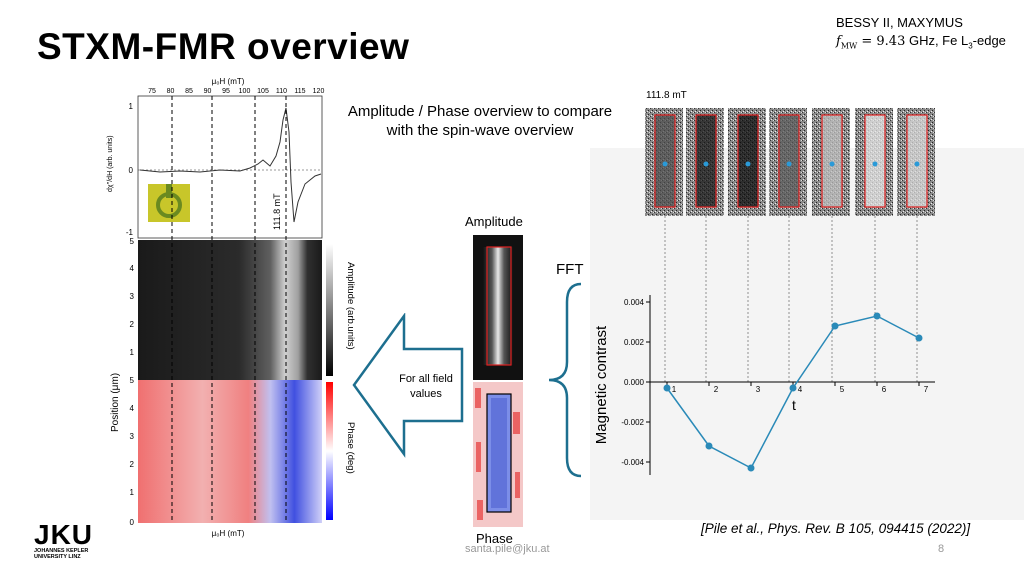 Image resolution: width=1024 pixels, height=576 pixels. What do you see at coordinates (970, 46) in the screenshot?
I see `edge-subscript: 3` at bounding box center [970, 46].